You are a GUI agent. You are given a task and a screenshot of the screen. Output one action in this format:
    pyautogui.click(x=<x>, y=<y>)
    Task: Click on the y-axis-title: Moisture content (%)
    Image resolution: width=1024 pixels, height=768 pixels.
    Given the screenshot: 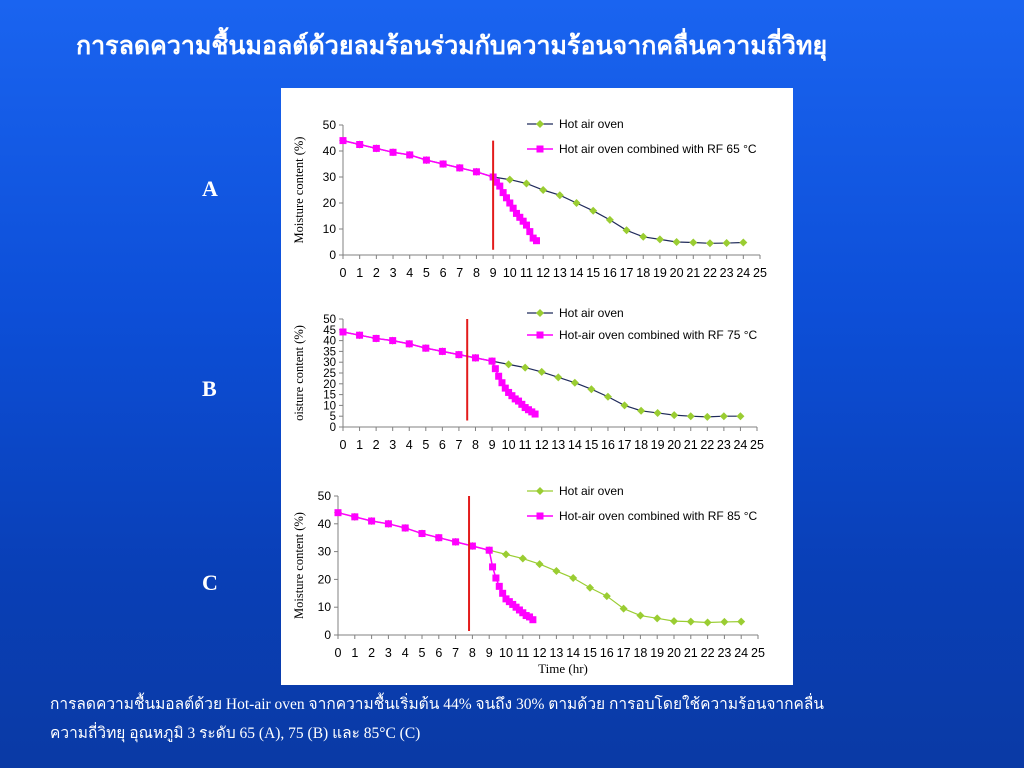 What is the action you would take?
    pyautogui.click(x=299, y=565)
    